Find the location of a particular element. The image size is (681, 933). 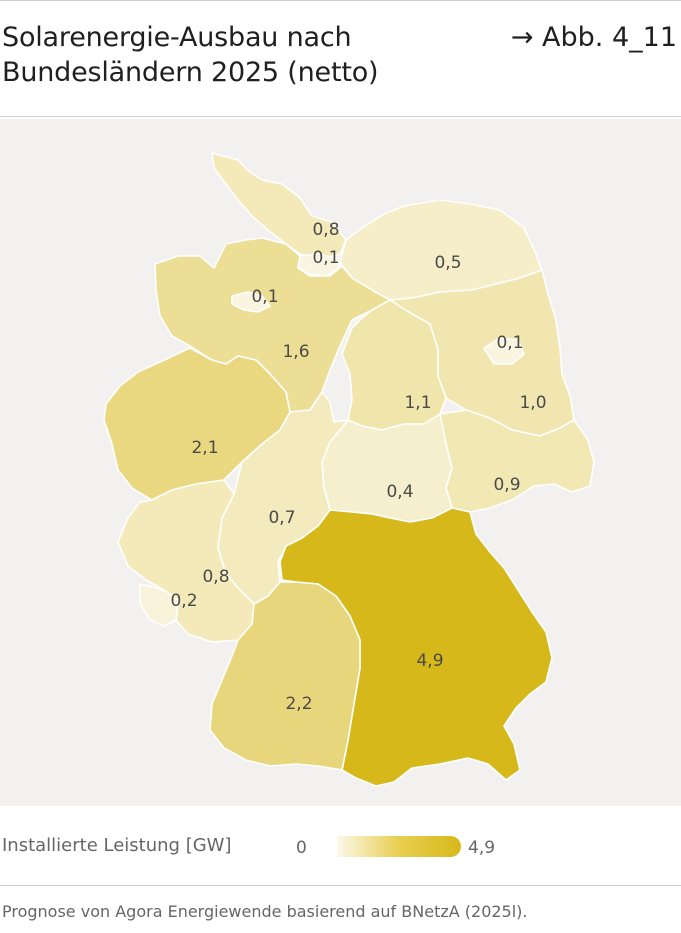

value-label-niedersachsen: 1,6 is located at coordinates (295, 352).